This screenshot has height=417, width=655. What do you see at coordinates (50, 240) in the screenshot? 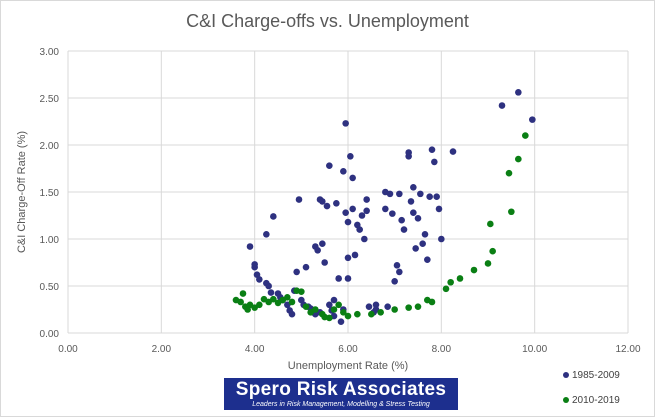
I see `y-tick-label: 1.00` at bounding box center [50, 240].